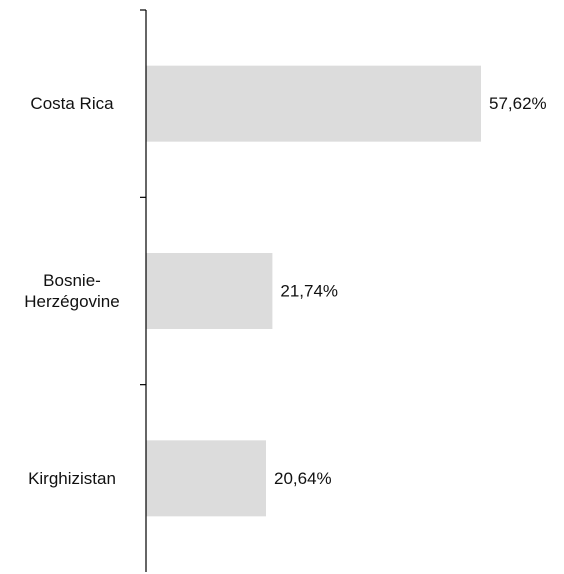 This screenshot has height=574, width=564. I want to click on category-label-line: Kirghizistan, so click(72, 478).